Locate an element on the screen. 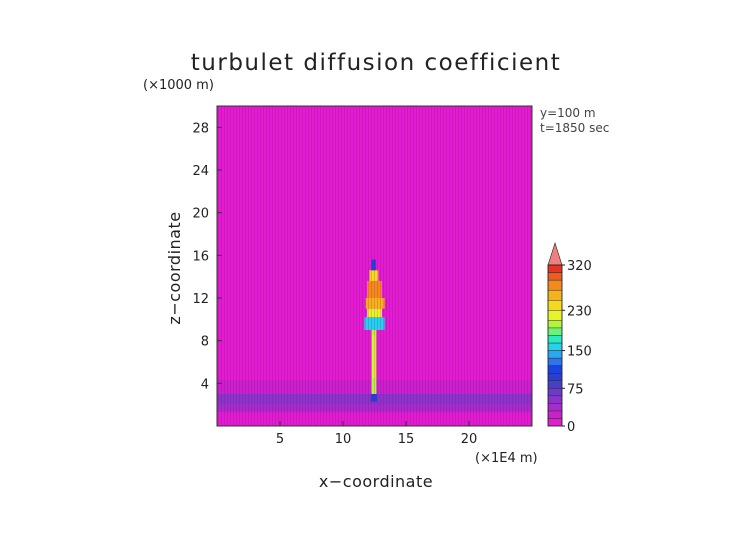 The width and height of the screenshot is (752, 537). colorbar-frame is located at coordinates (555, 345).